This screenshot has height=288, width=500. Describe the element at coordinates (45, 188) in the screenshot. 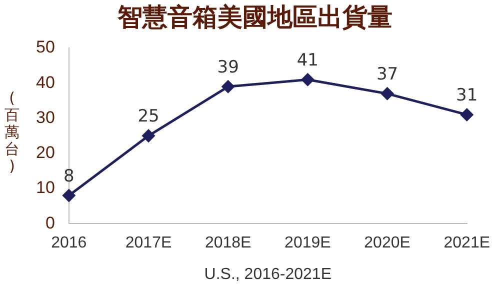

I see `y-tick-label: 10` at that location.